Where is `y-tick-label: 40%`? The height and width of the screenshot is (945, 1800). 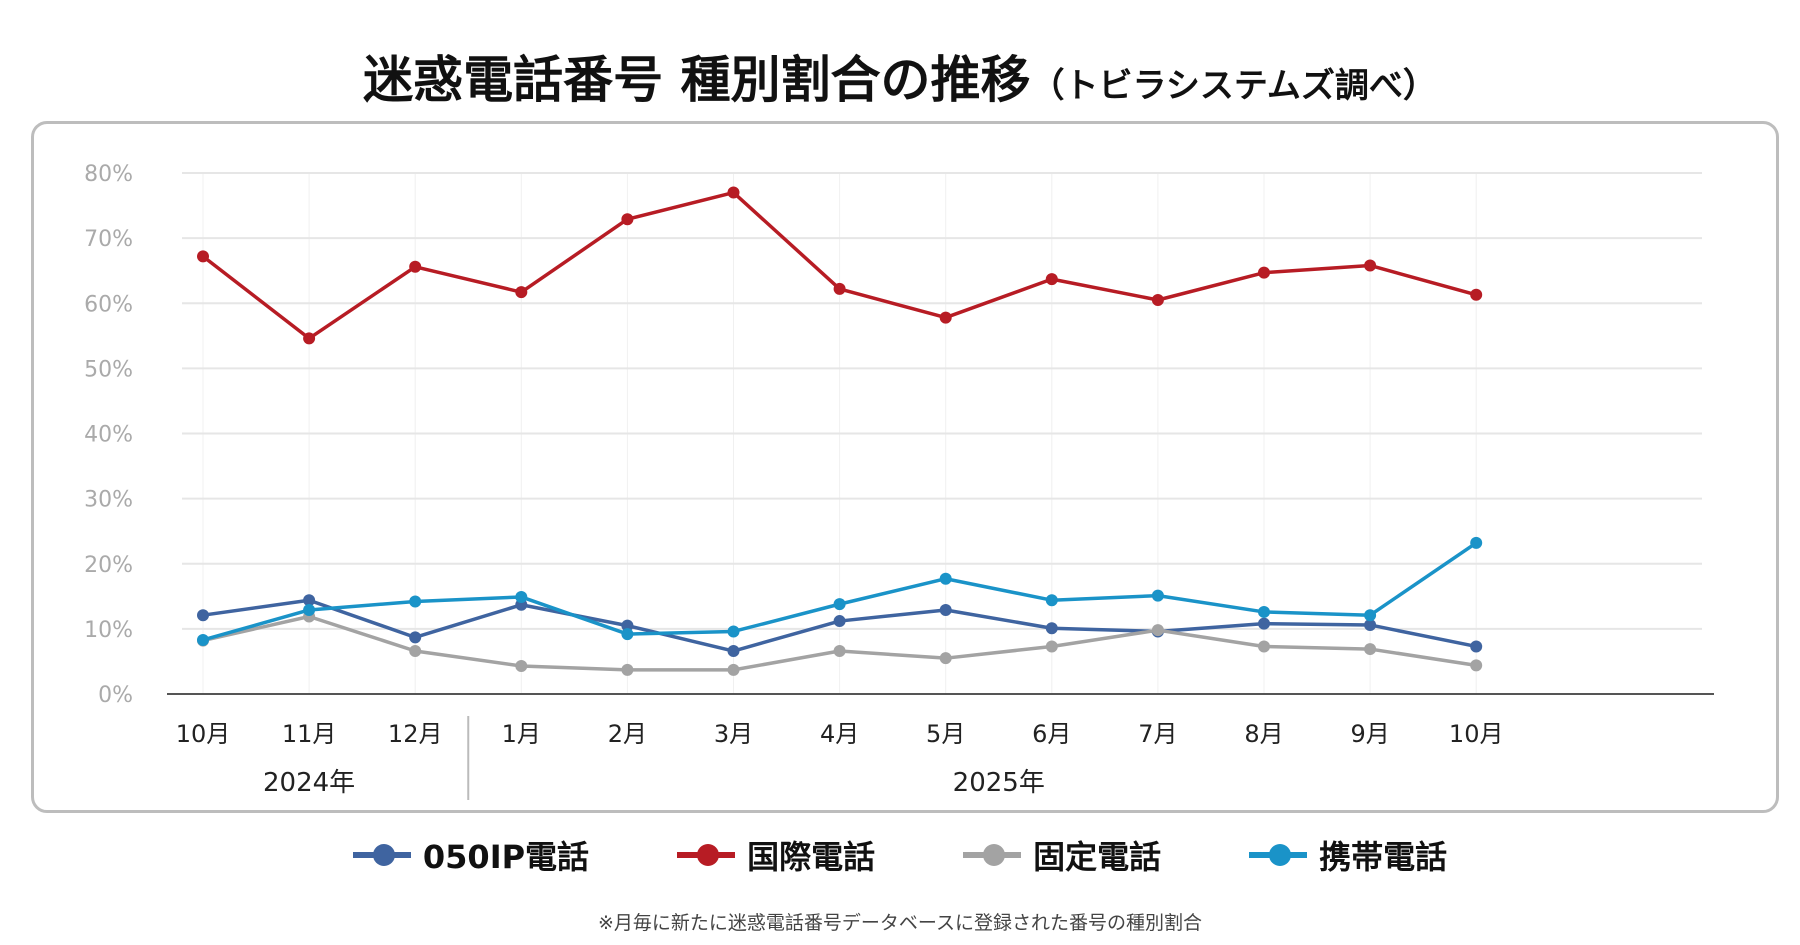 y-tick-label: 40% is located at coordinates (108, 435).